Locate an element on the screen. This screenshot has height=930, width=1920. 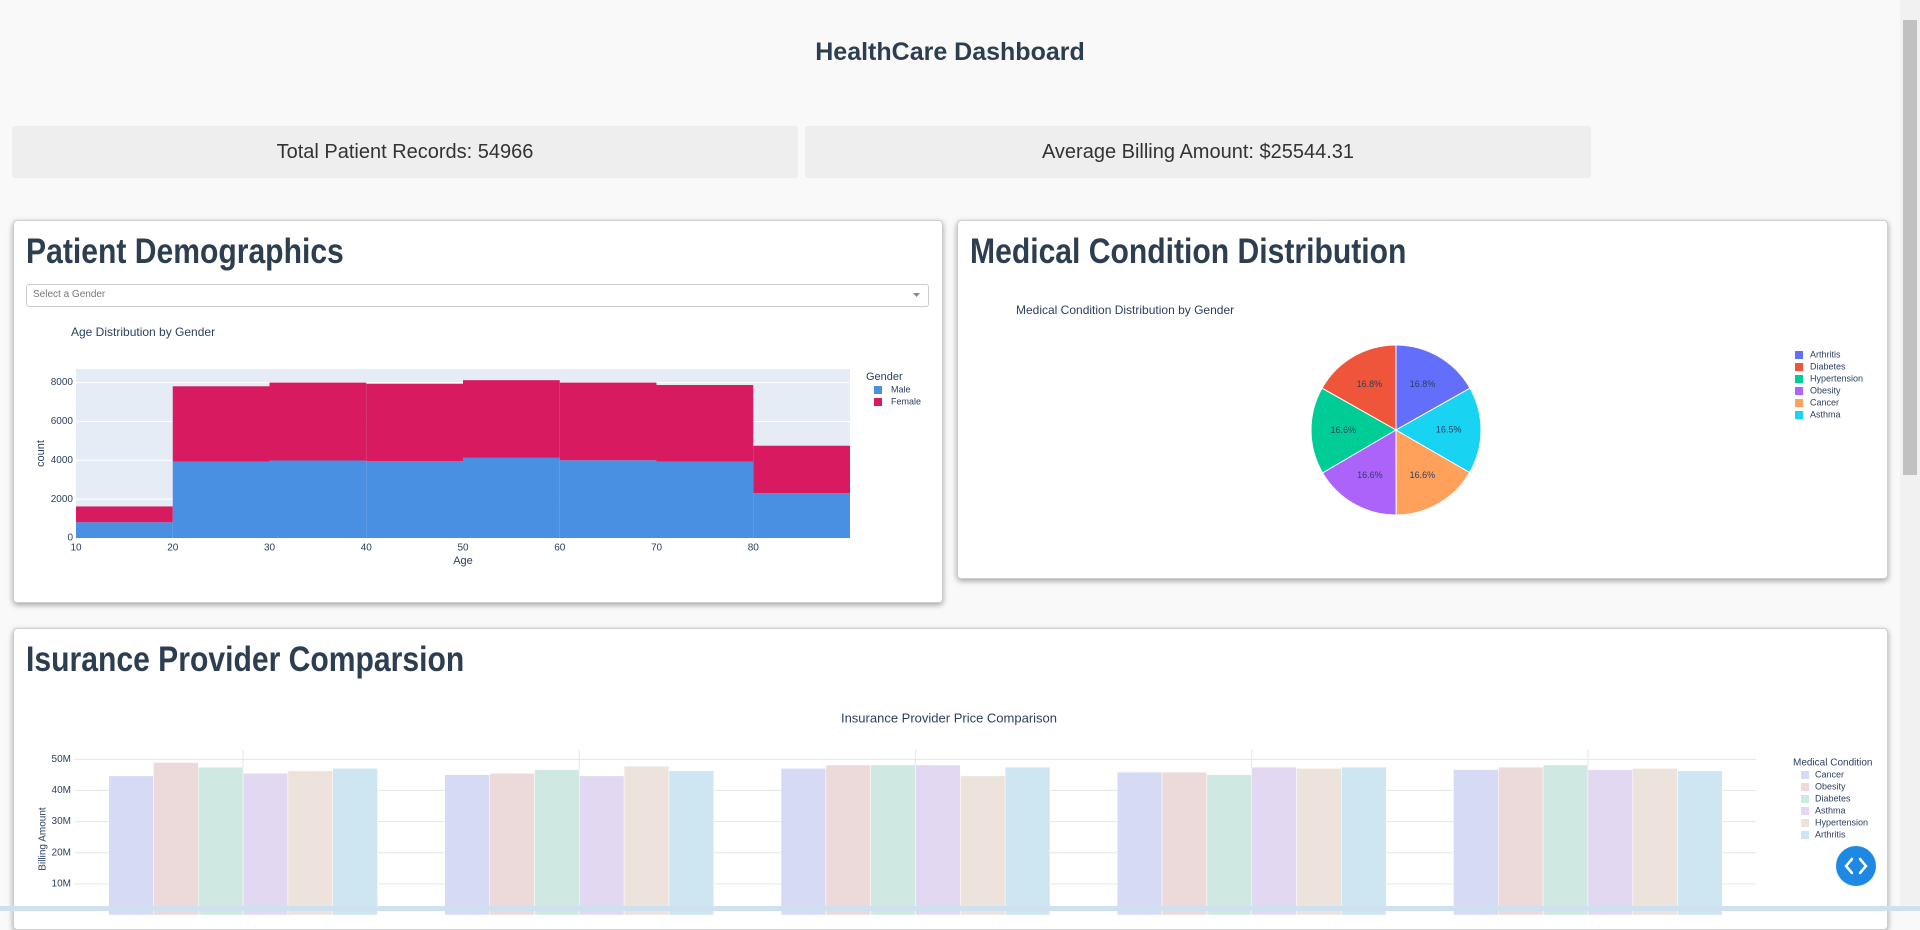
y-tick-label: 40M is located at coordinates (61, 790).